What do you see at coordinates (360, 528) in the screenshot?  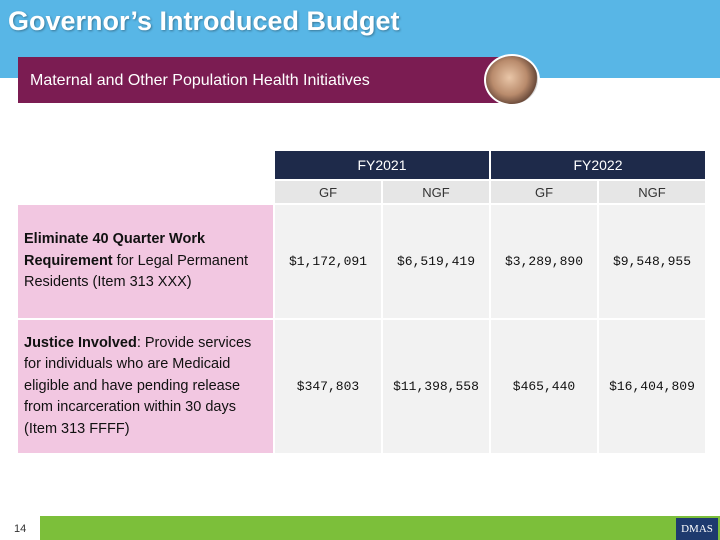 I see `footer-band` at bounding box center [360, 528].